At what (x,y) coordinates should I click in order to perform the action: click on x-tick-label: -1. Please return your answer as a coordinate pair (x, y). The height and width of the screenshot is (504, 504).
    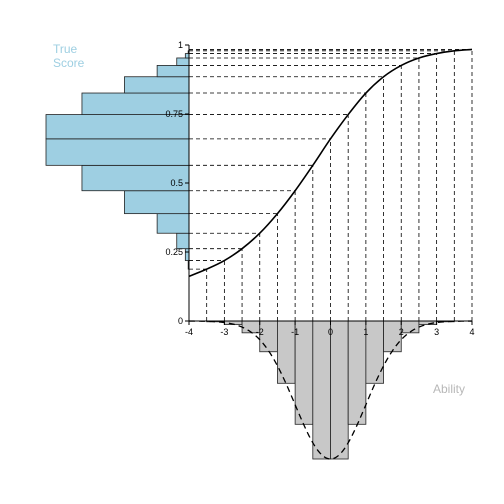
    Looking at the image, I should click on (295, 332).